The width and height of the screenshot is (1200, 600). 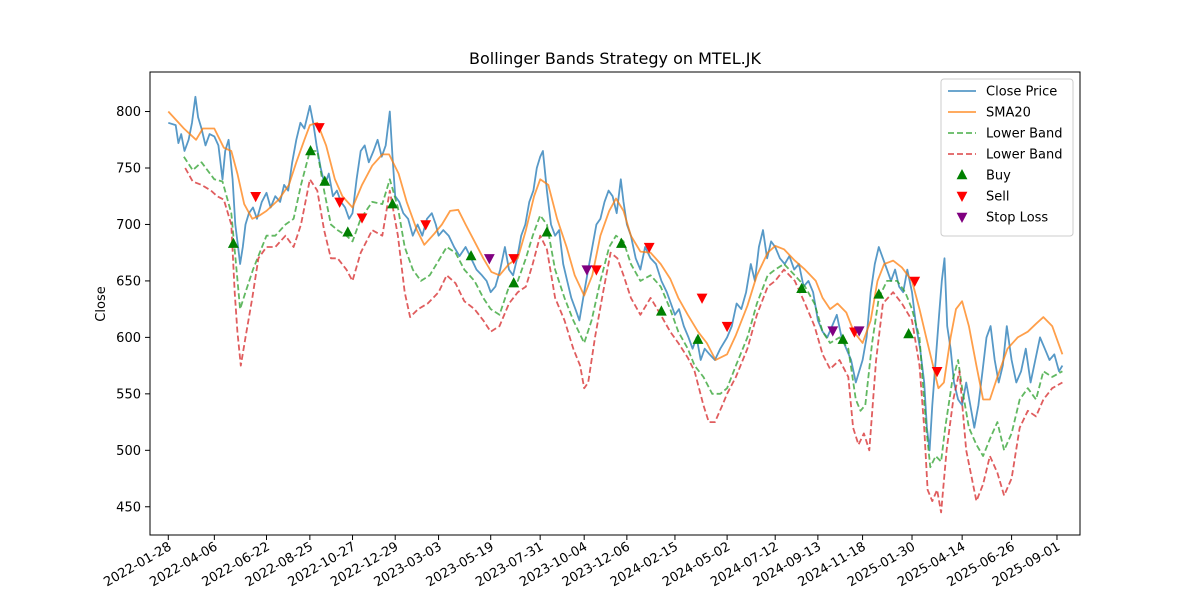 I want to click on y-tick-label-3: 600, so click(x=128, y=338).